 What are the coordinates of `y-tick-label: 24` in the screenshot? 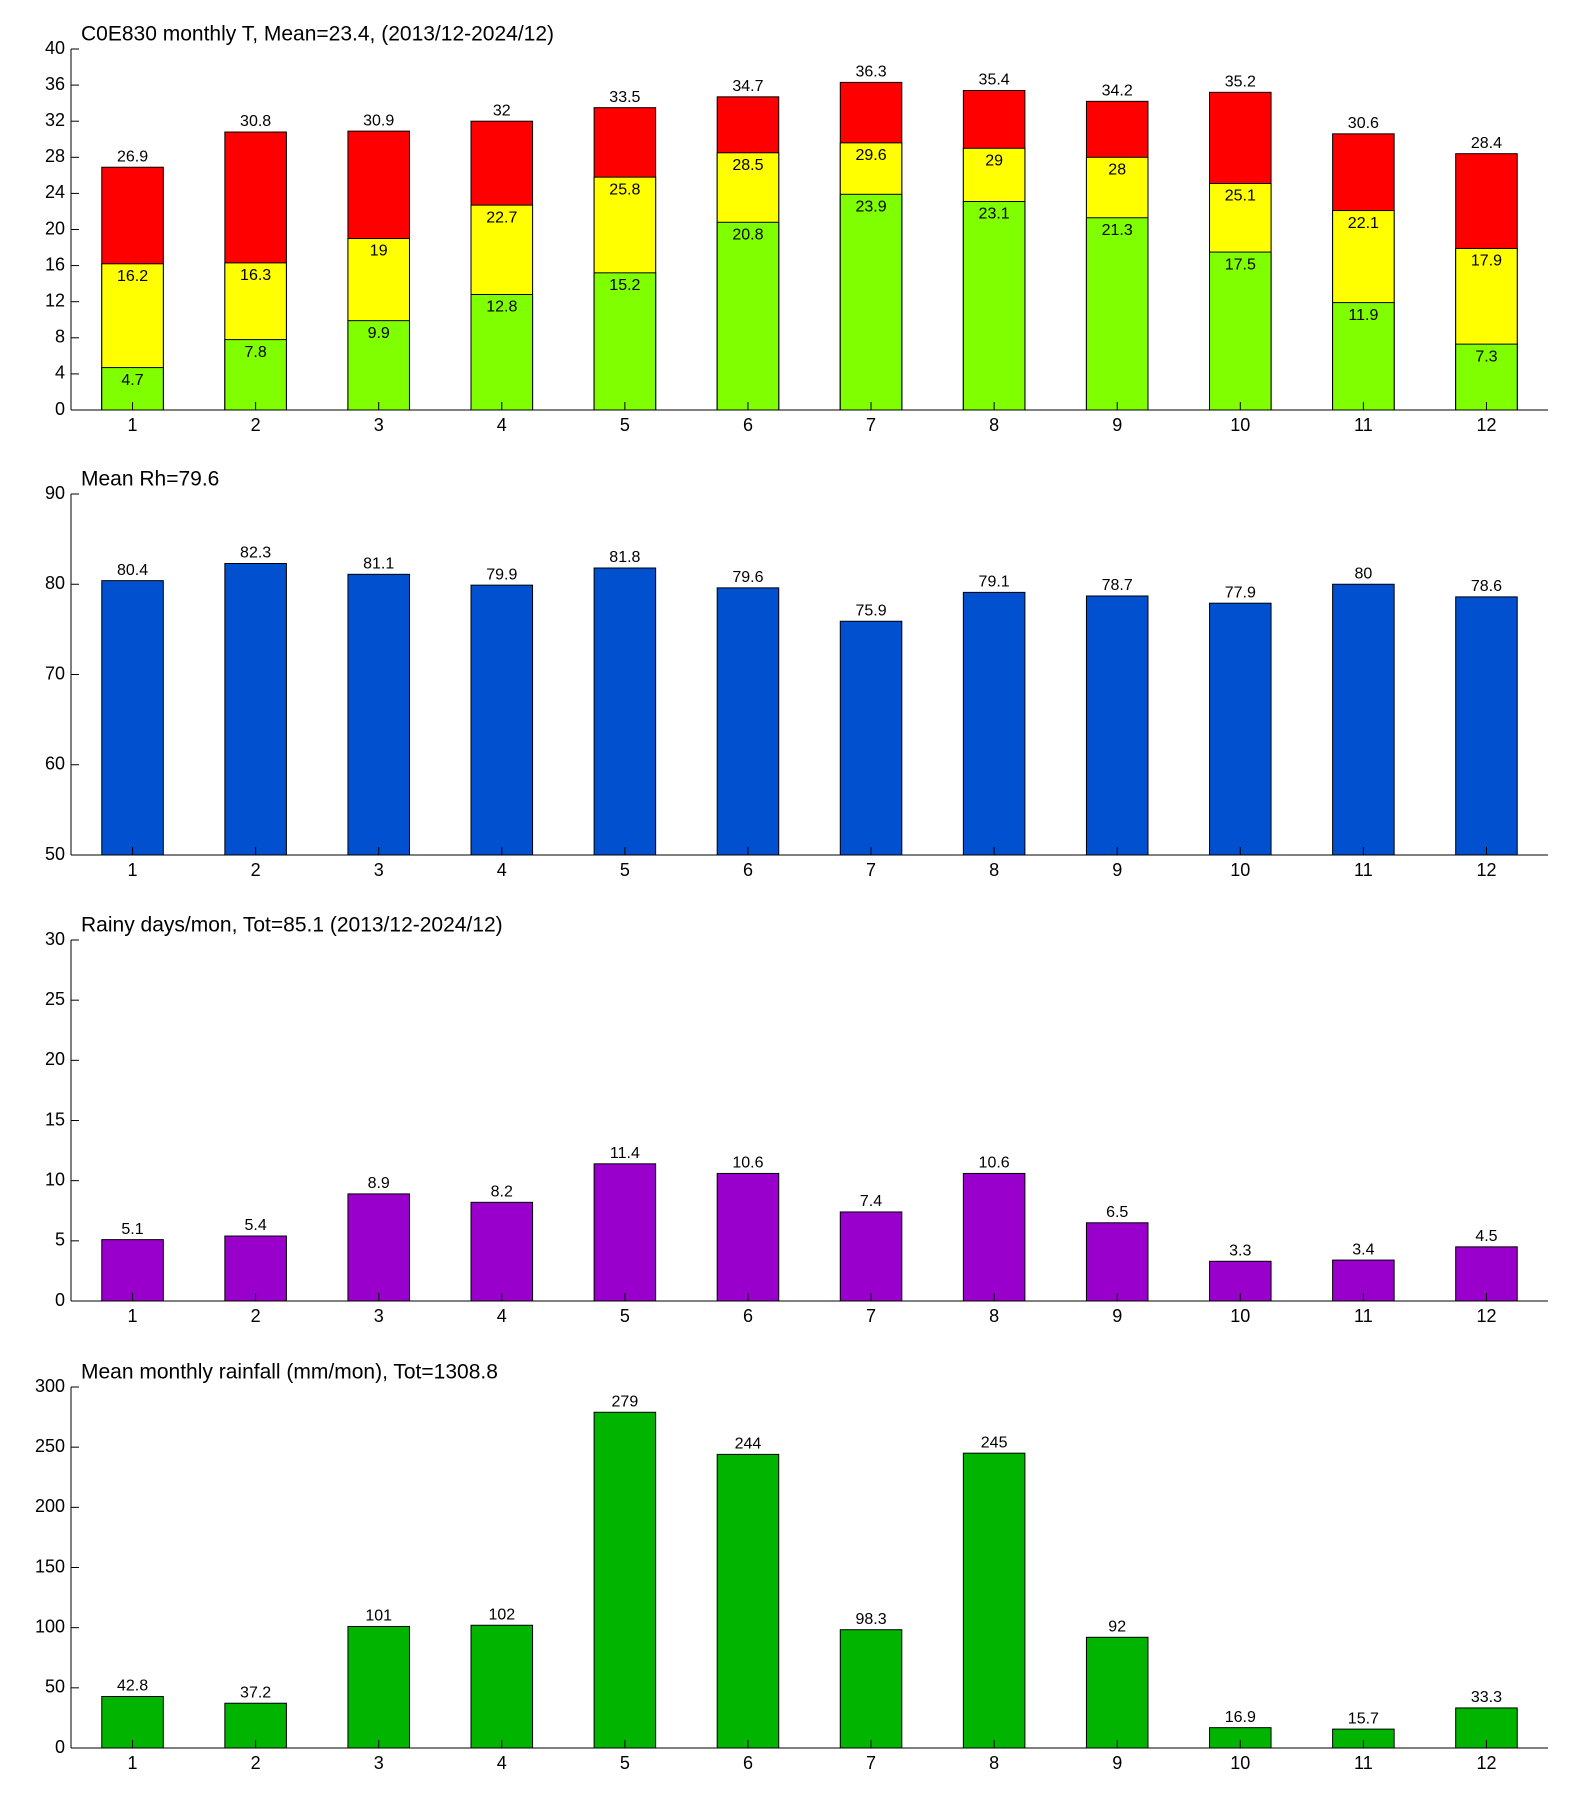 It's located at (55, 192).